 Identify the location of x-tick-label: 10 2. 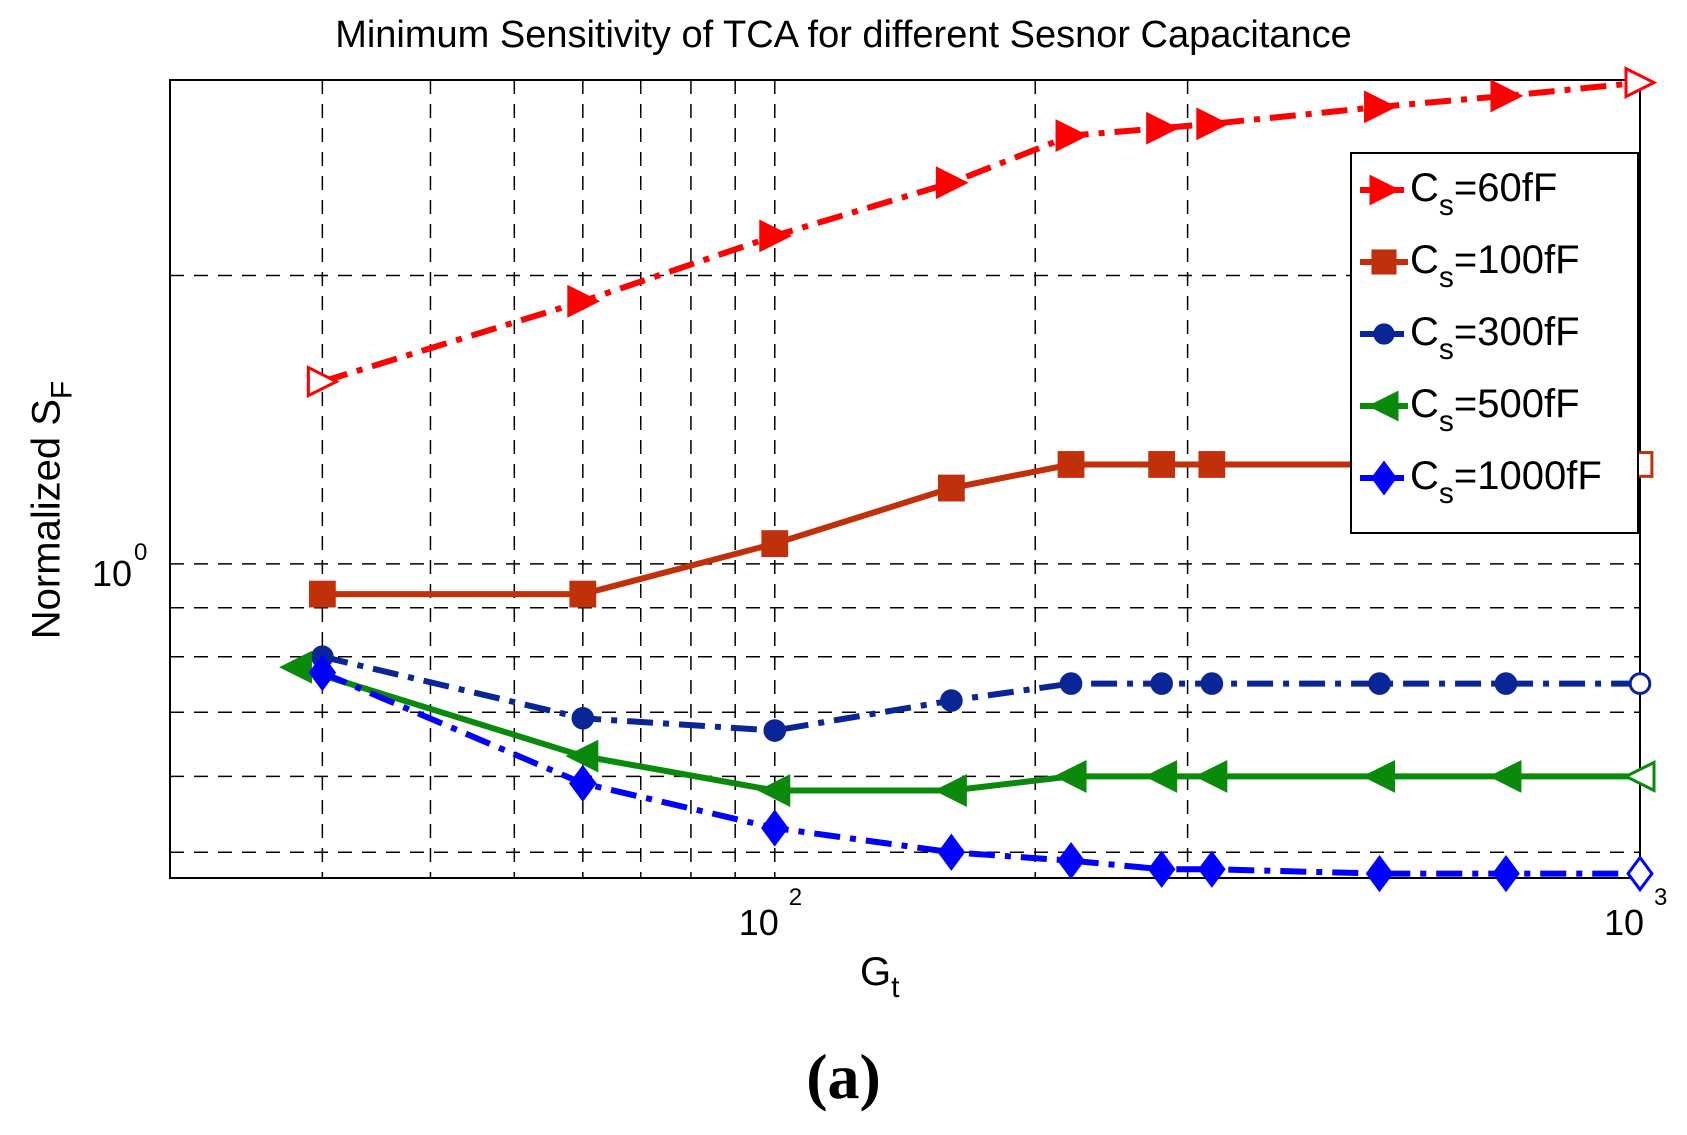
(770, 913).